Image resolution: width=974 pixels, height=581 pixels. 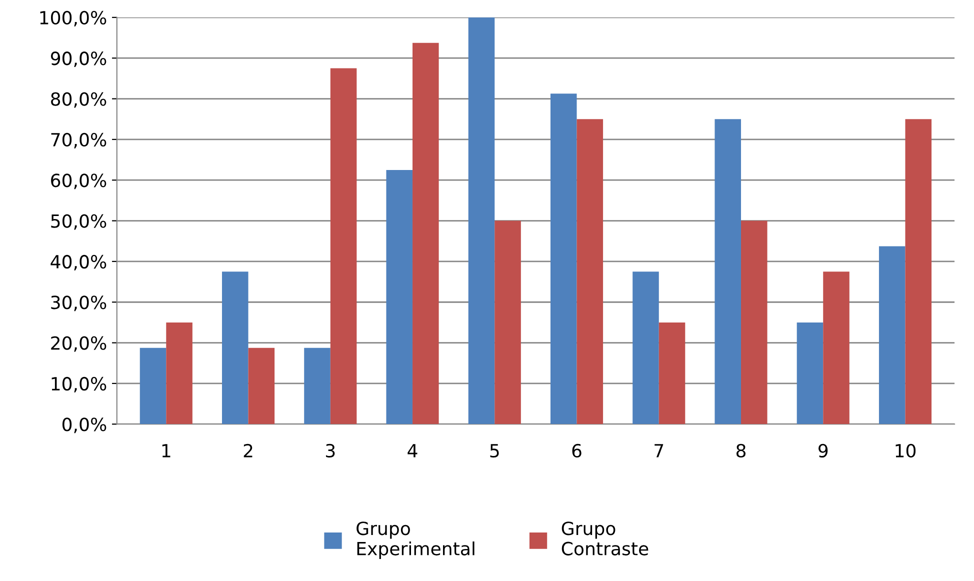 I want to click on legend-label: Grupo Experimental, so click(x=415, y=540).